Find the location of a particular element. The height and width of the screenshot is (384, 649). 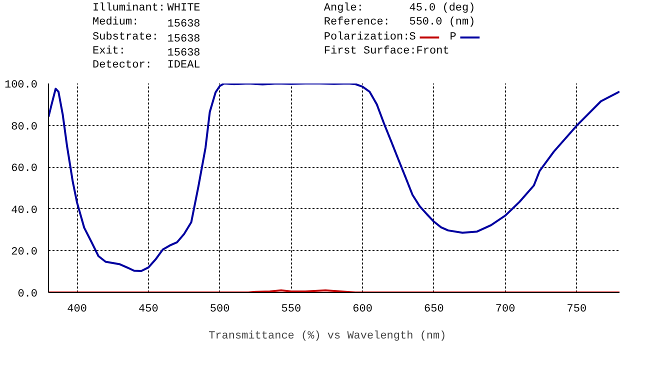

legend-title: Polarization: is located at coordinates (367, 38).